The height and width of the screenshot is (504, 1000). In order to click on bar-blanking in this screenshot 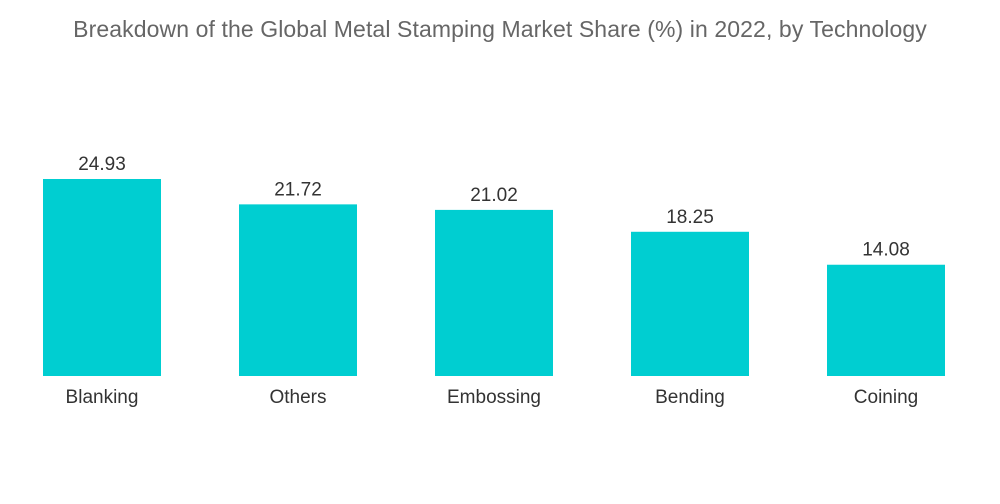, I will do `click(102, 277)`.